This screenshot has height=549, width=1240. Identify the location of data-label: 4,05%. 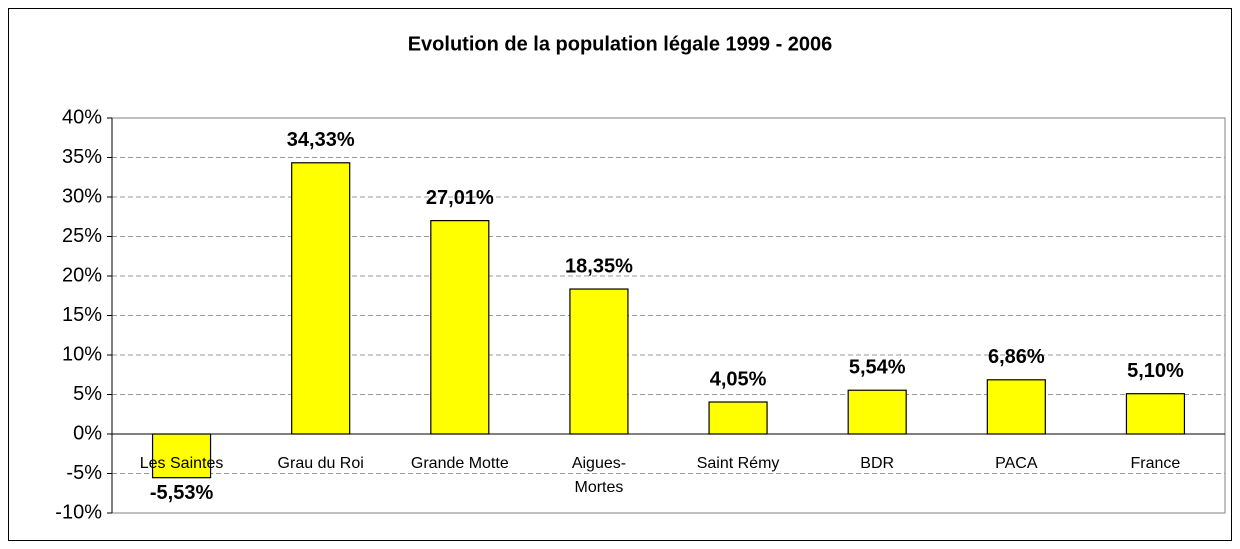
(738, 379).